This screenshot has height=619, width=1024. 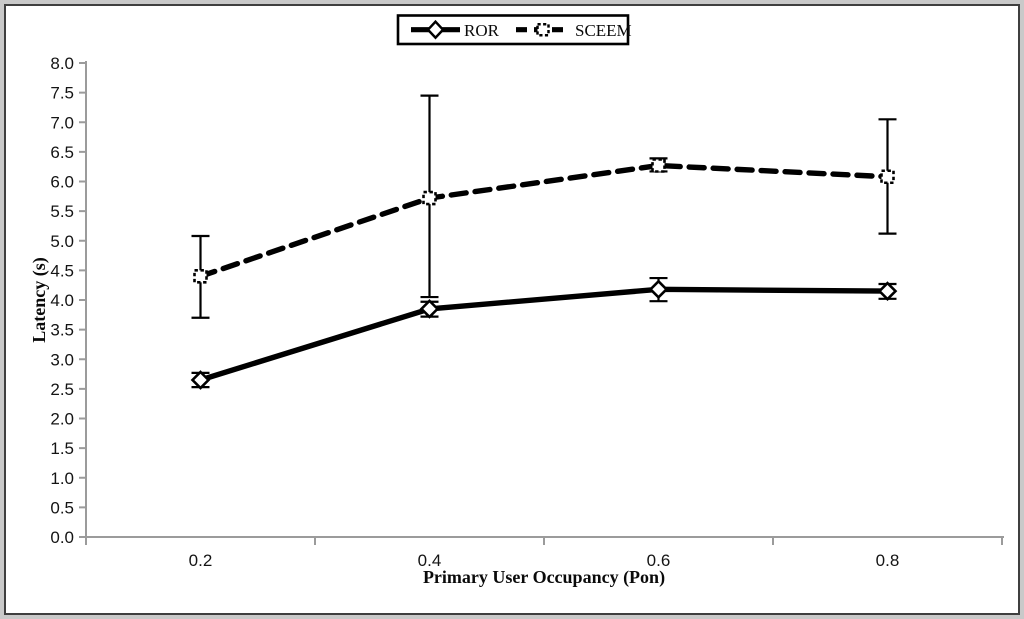 What do you see at coordinates (543, 29) in the screenshot?
I see `sceem-legend-square-icon` at bounding box center [543, 29].